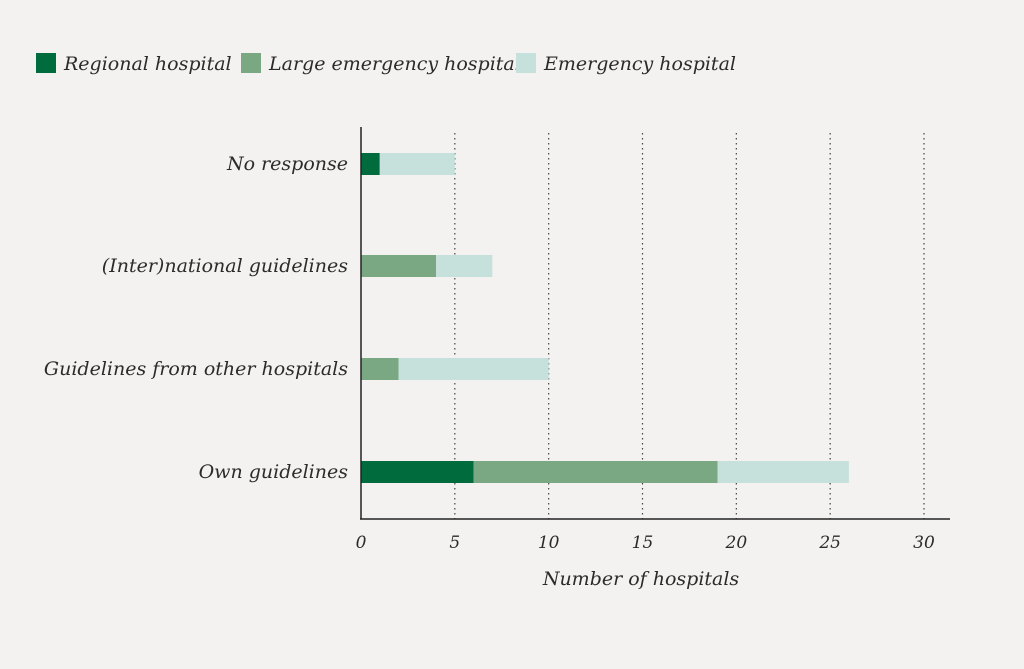 The image size is (1024, 669). Describe the element at coordinates (251, 63) in the screenshot. I see `legend-swatch-large-emergency` at that location.